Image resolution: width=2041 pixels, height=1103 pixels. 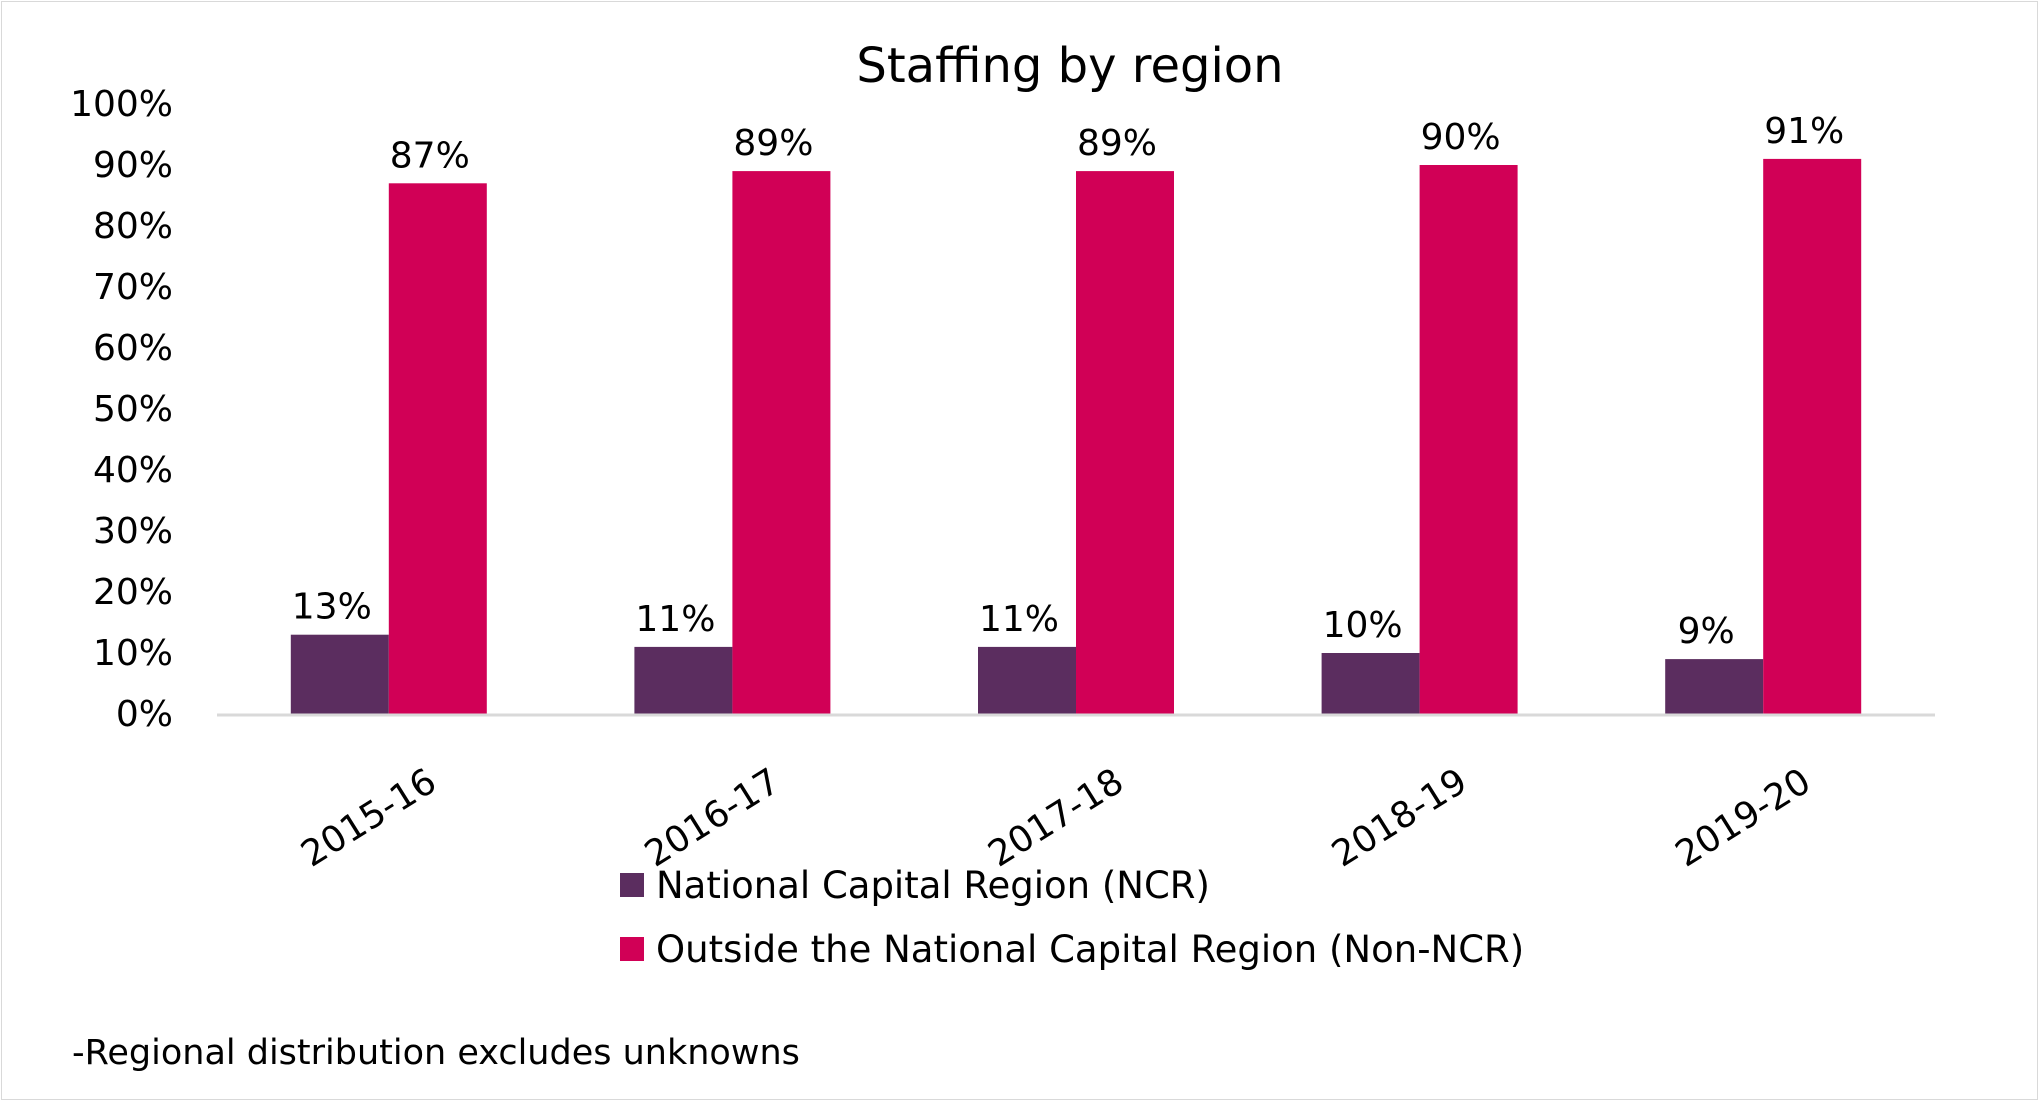 I want to click on y-tick-label: 50%, so click(x=133, y=409).